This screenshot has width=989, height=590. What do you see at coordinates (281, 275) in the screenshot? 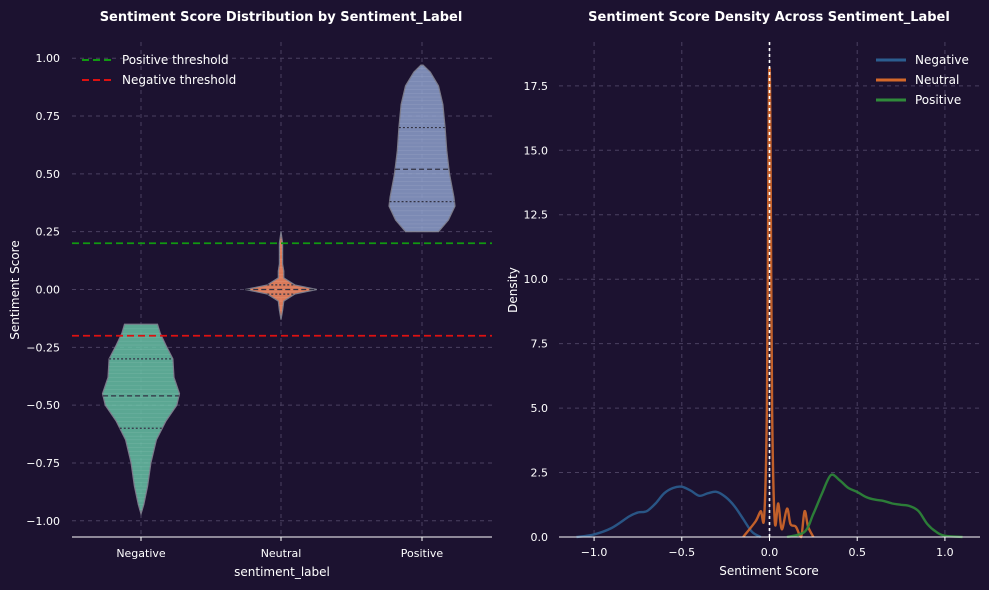
I see `violin-neutral` at bounding box center [281, 275].